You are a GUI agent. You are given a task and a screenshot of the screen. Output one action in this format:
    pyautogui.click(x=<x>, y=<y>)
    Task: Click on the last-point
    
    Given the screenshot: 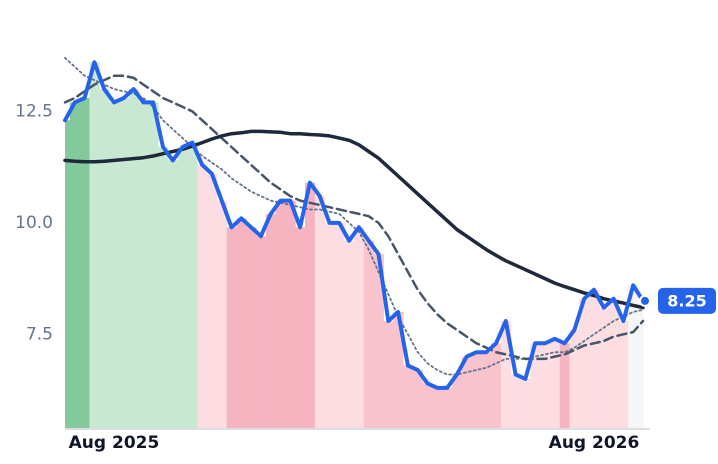 What is the action you would take?
    pyautogui.click(x=645, y=300)
    